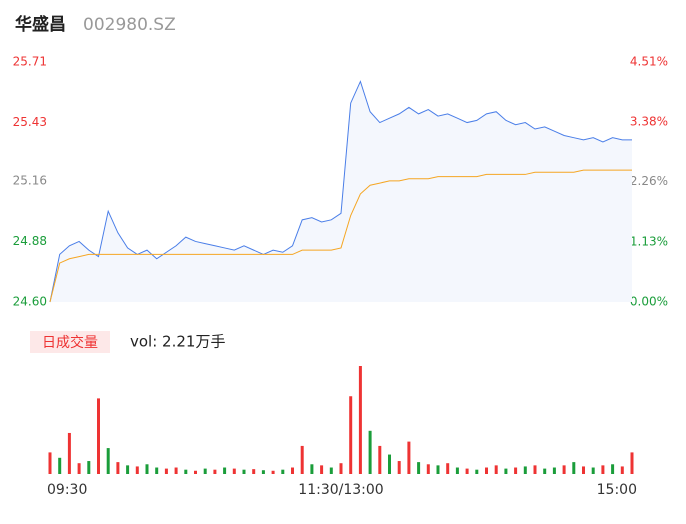 The width and height of the screenshot is (686, 524). I want to click on y-tick-label: 24.88, so click(30, 241).